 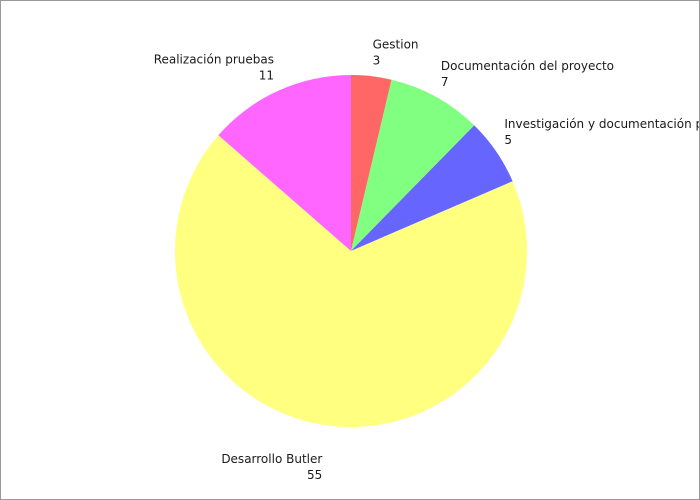 What do you see at coordinates (284, 163) in the screenshot?
I see `pie-slice-realizacion-pruebas` at bounding box center [284, 163].